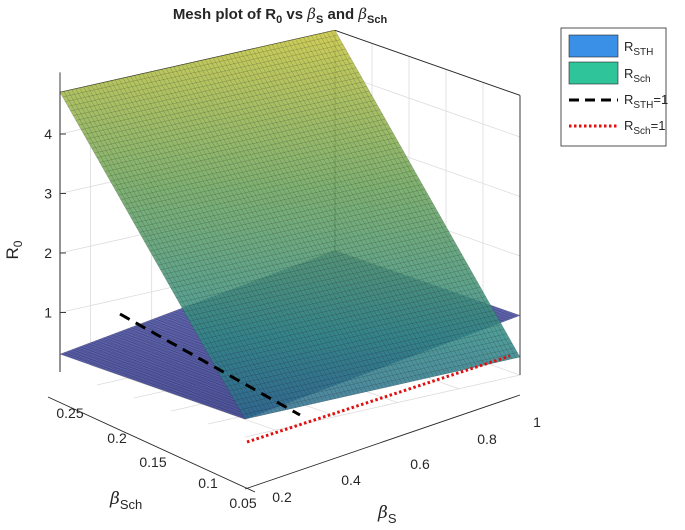 This screenshot has height=530, width=685. I want to click on z-tick-label-1: 2, so click(48, 253).